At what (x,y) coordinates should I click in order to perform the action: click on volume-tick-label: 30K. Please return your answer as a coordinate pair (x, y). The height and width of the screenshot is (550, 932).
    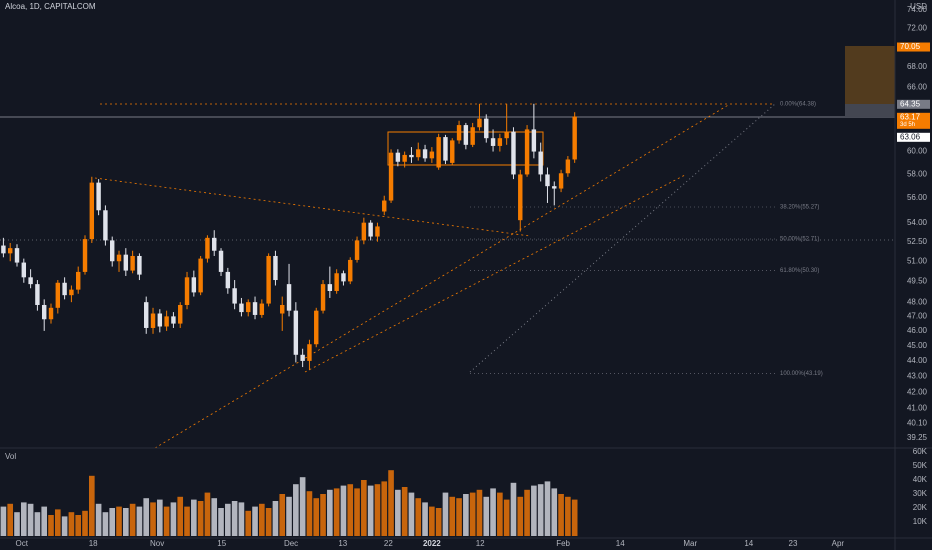
    Looking at the image, I should click on (920, 493).